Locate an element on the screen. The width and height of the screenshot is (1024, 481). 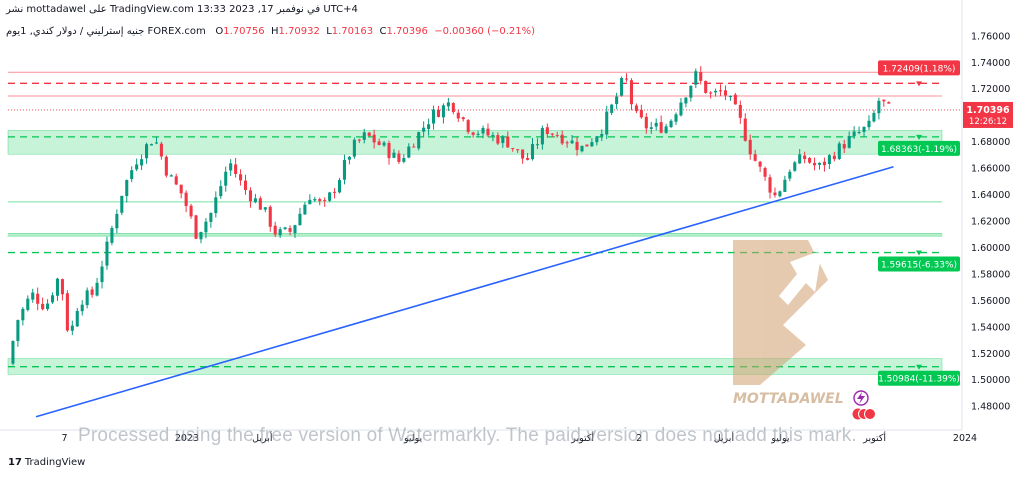
x-tick-label: يوليو is located at coordinates (780, 438).